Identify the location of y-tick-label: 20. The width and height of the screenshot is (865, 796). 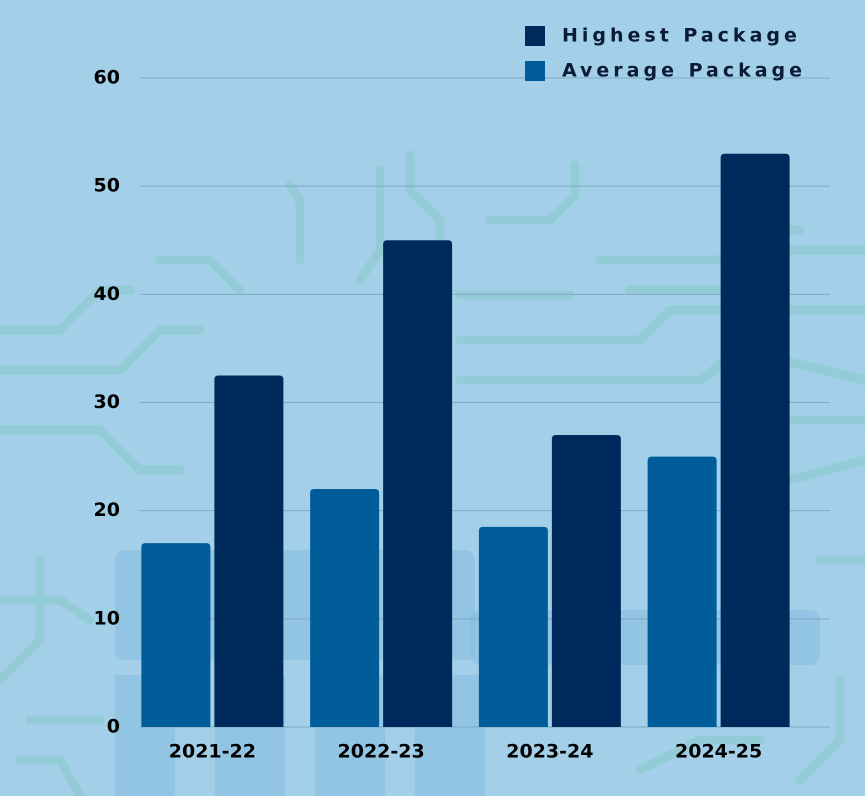
(107, 510).